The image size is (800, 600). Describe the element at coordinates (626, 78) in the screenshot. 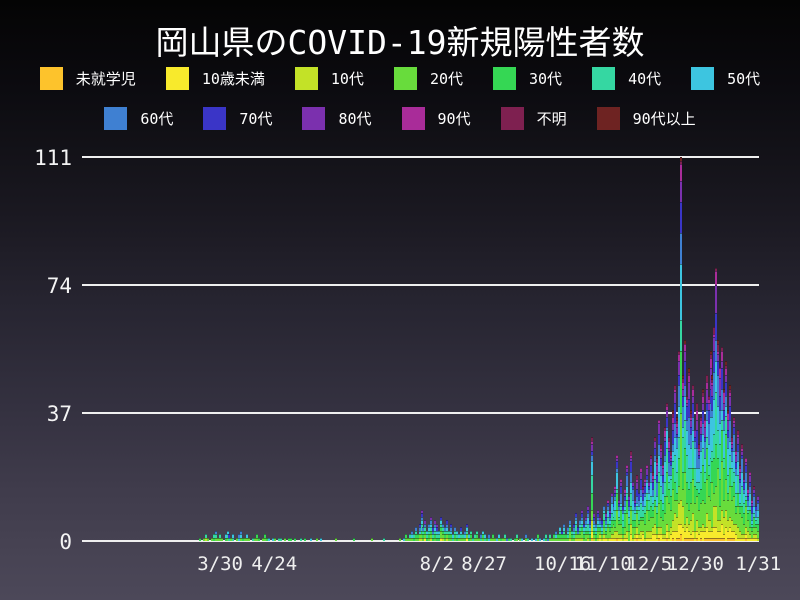

I see `legend-item-5: 40代` at that location.